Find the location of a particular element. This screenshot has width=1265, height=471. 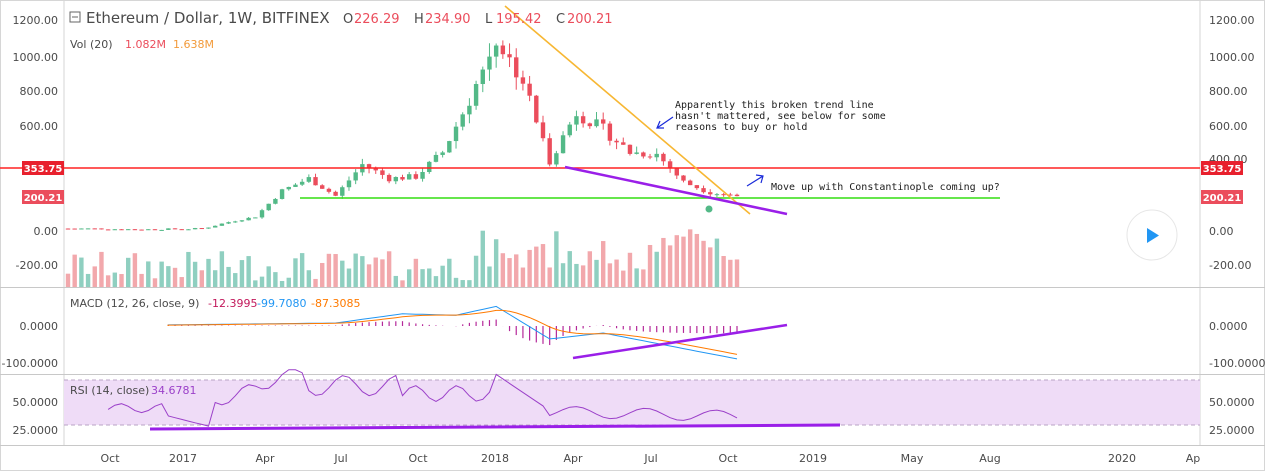

time-tick: Apr is located at coordinates (573, 458).